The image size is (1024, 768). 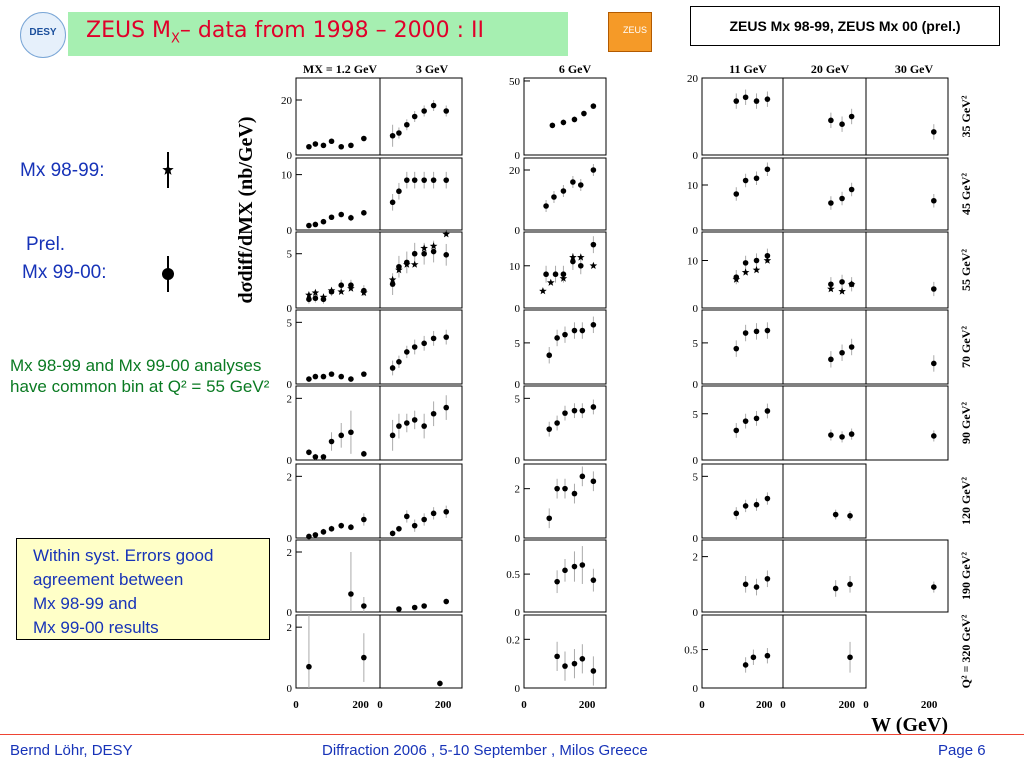 What do you see at coordinates (966, 194) in the screenshot?
I see `q2-row-label: 45 GeV²` at bounding box center [966, 194].